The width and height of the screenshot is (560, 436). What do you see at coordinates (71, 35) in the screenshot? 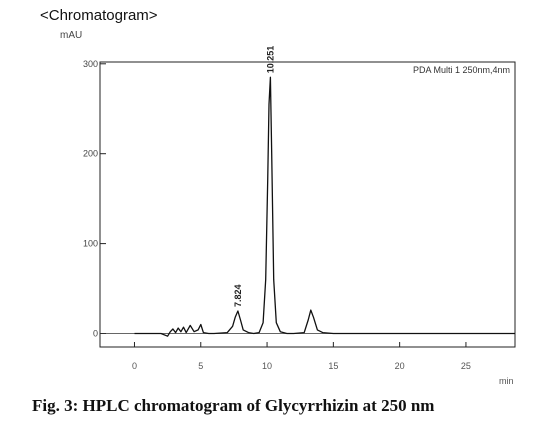
I see `y-axis-unit-label: mAU` at bounding box center [71, 35].